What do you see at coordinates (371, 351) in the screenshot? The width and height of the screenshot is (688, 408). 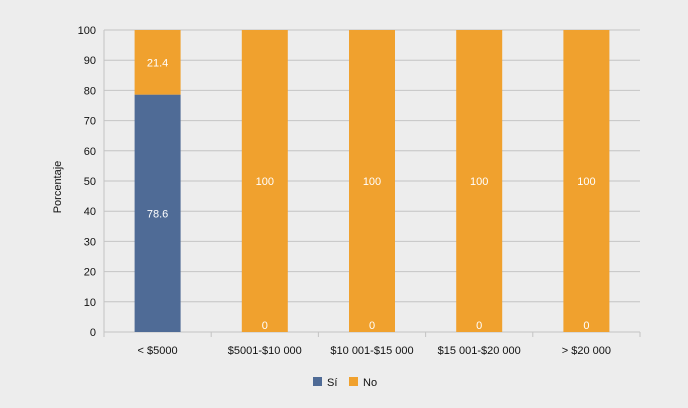 I see `x-tick-label: $10 001-$15 000` at bounding box center [371, 351].